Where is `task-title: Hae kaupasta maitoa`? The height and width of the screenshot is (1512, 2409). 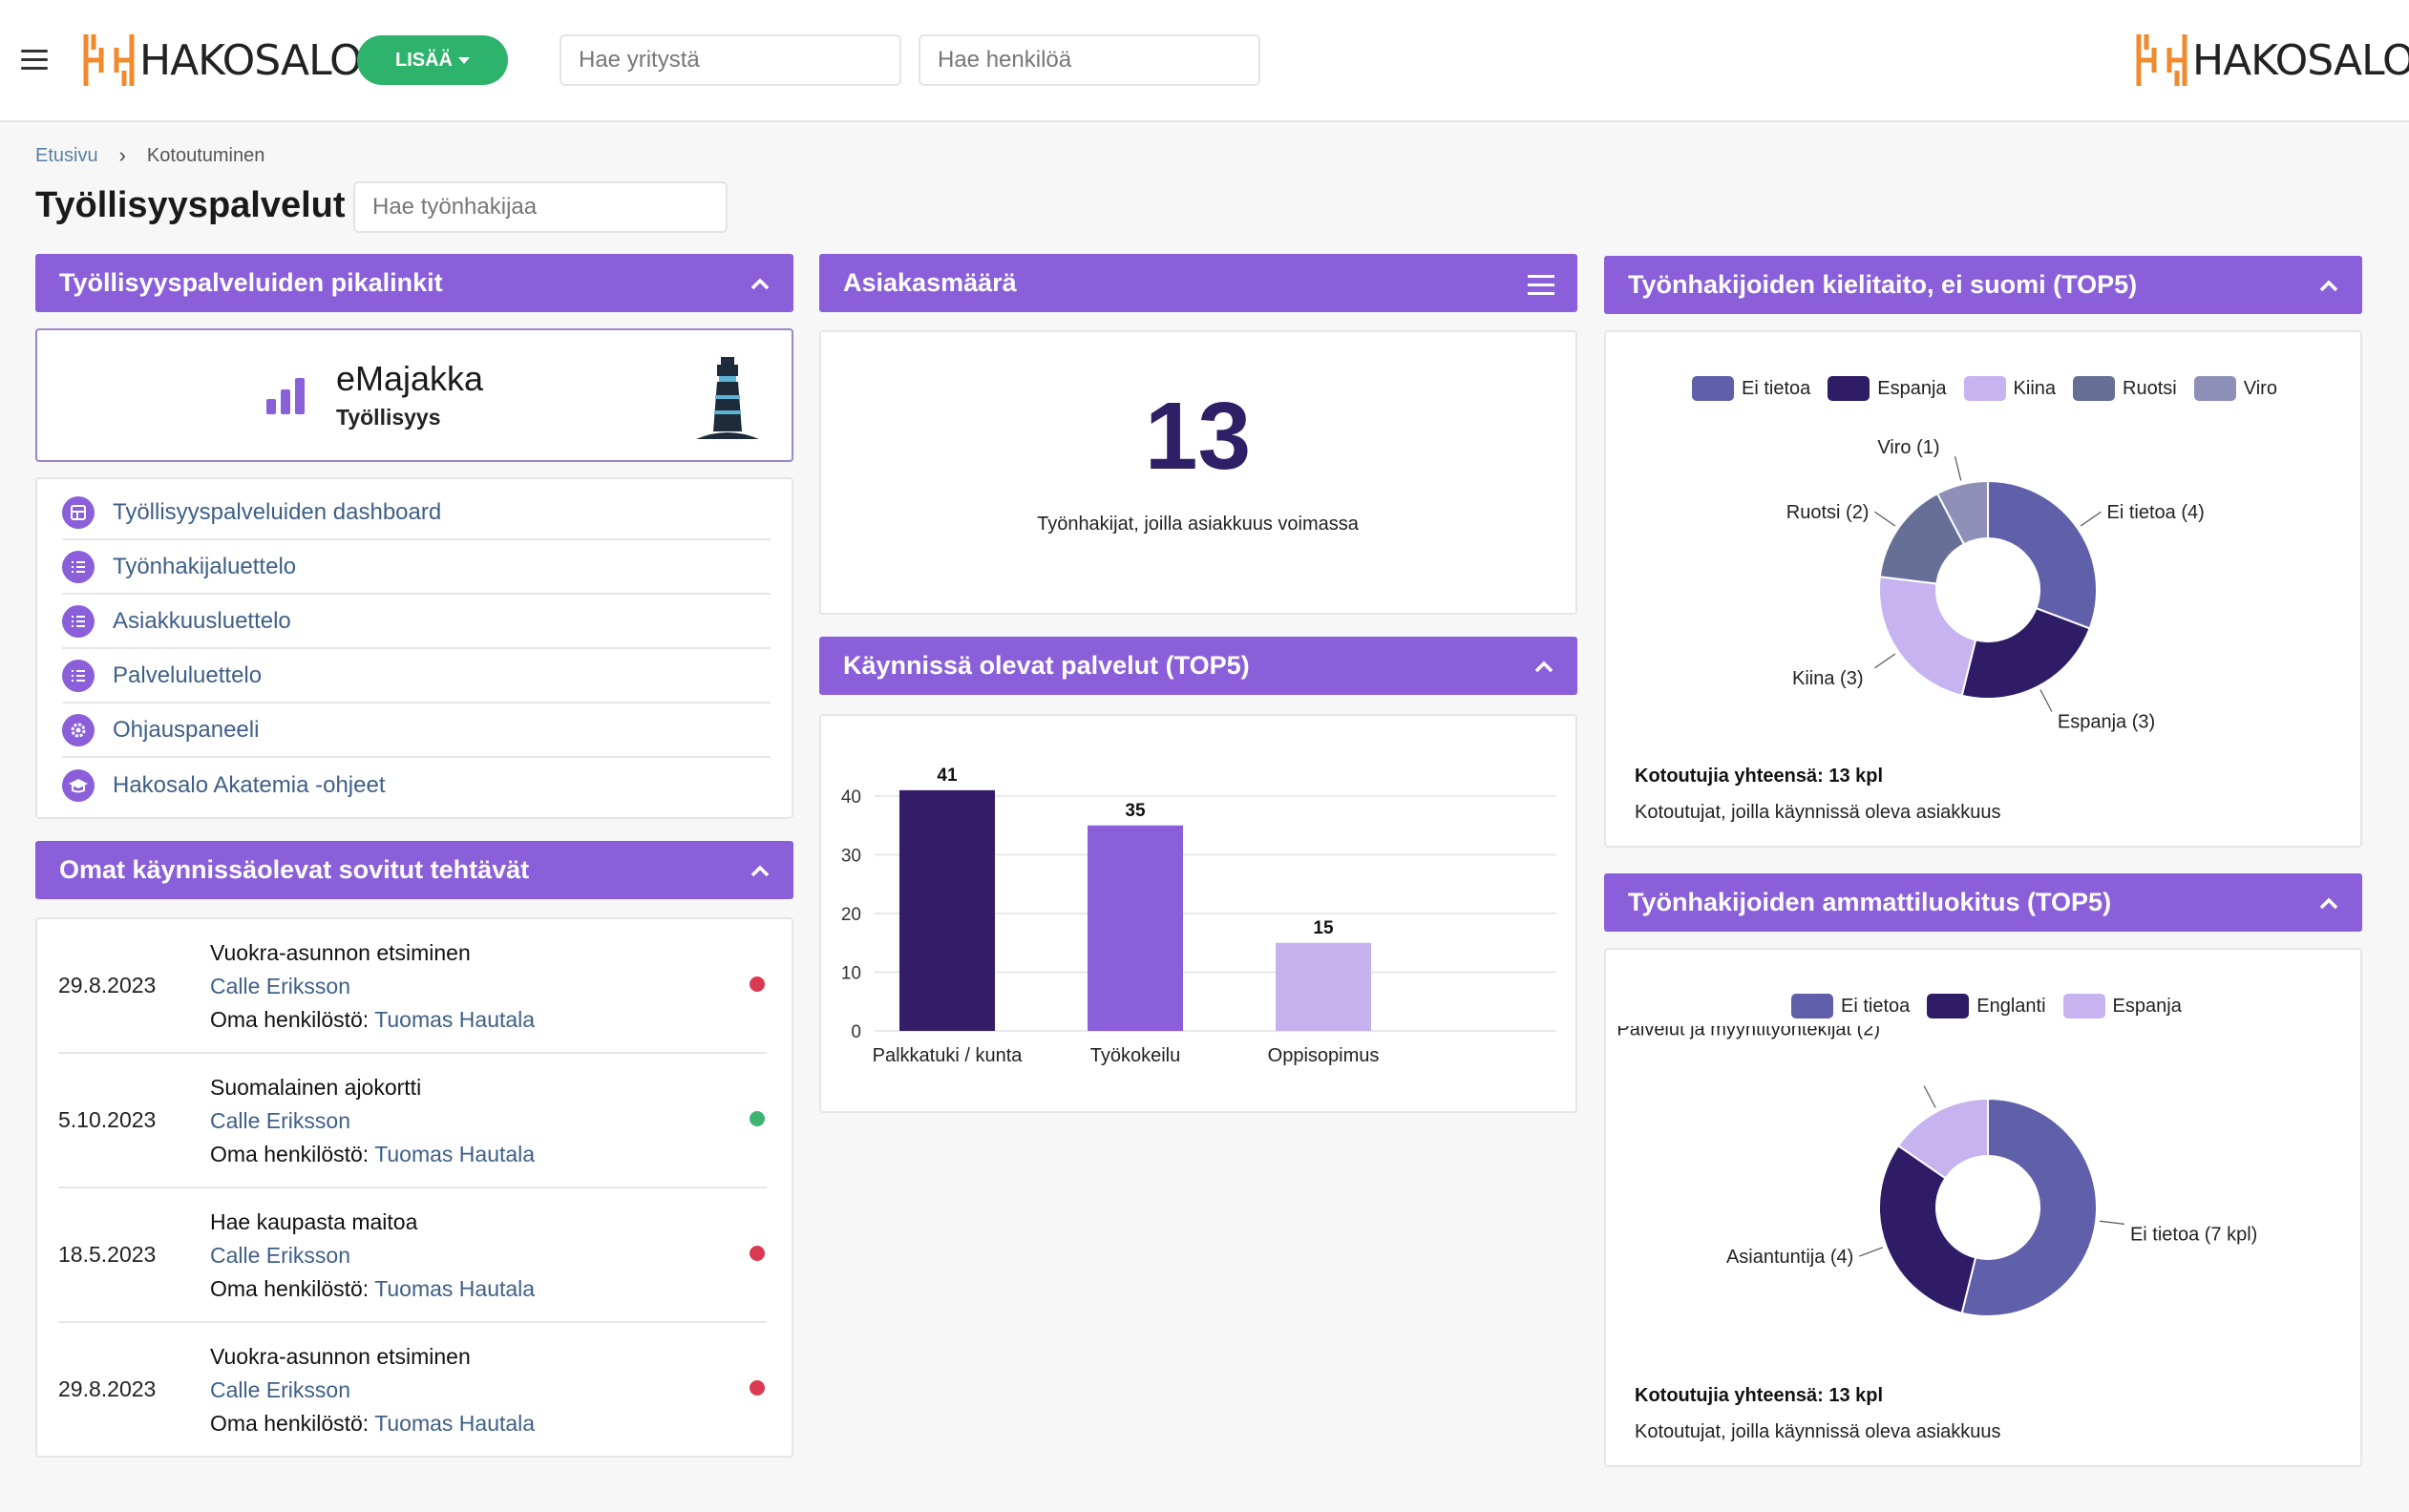 task-title: Hae kaupasta maitoa is located at coordinates (314, 1222).